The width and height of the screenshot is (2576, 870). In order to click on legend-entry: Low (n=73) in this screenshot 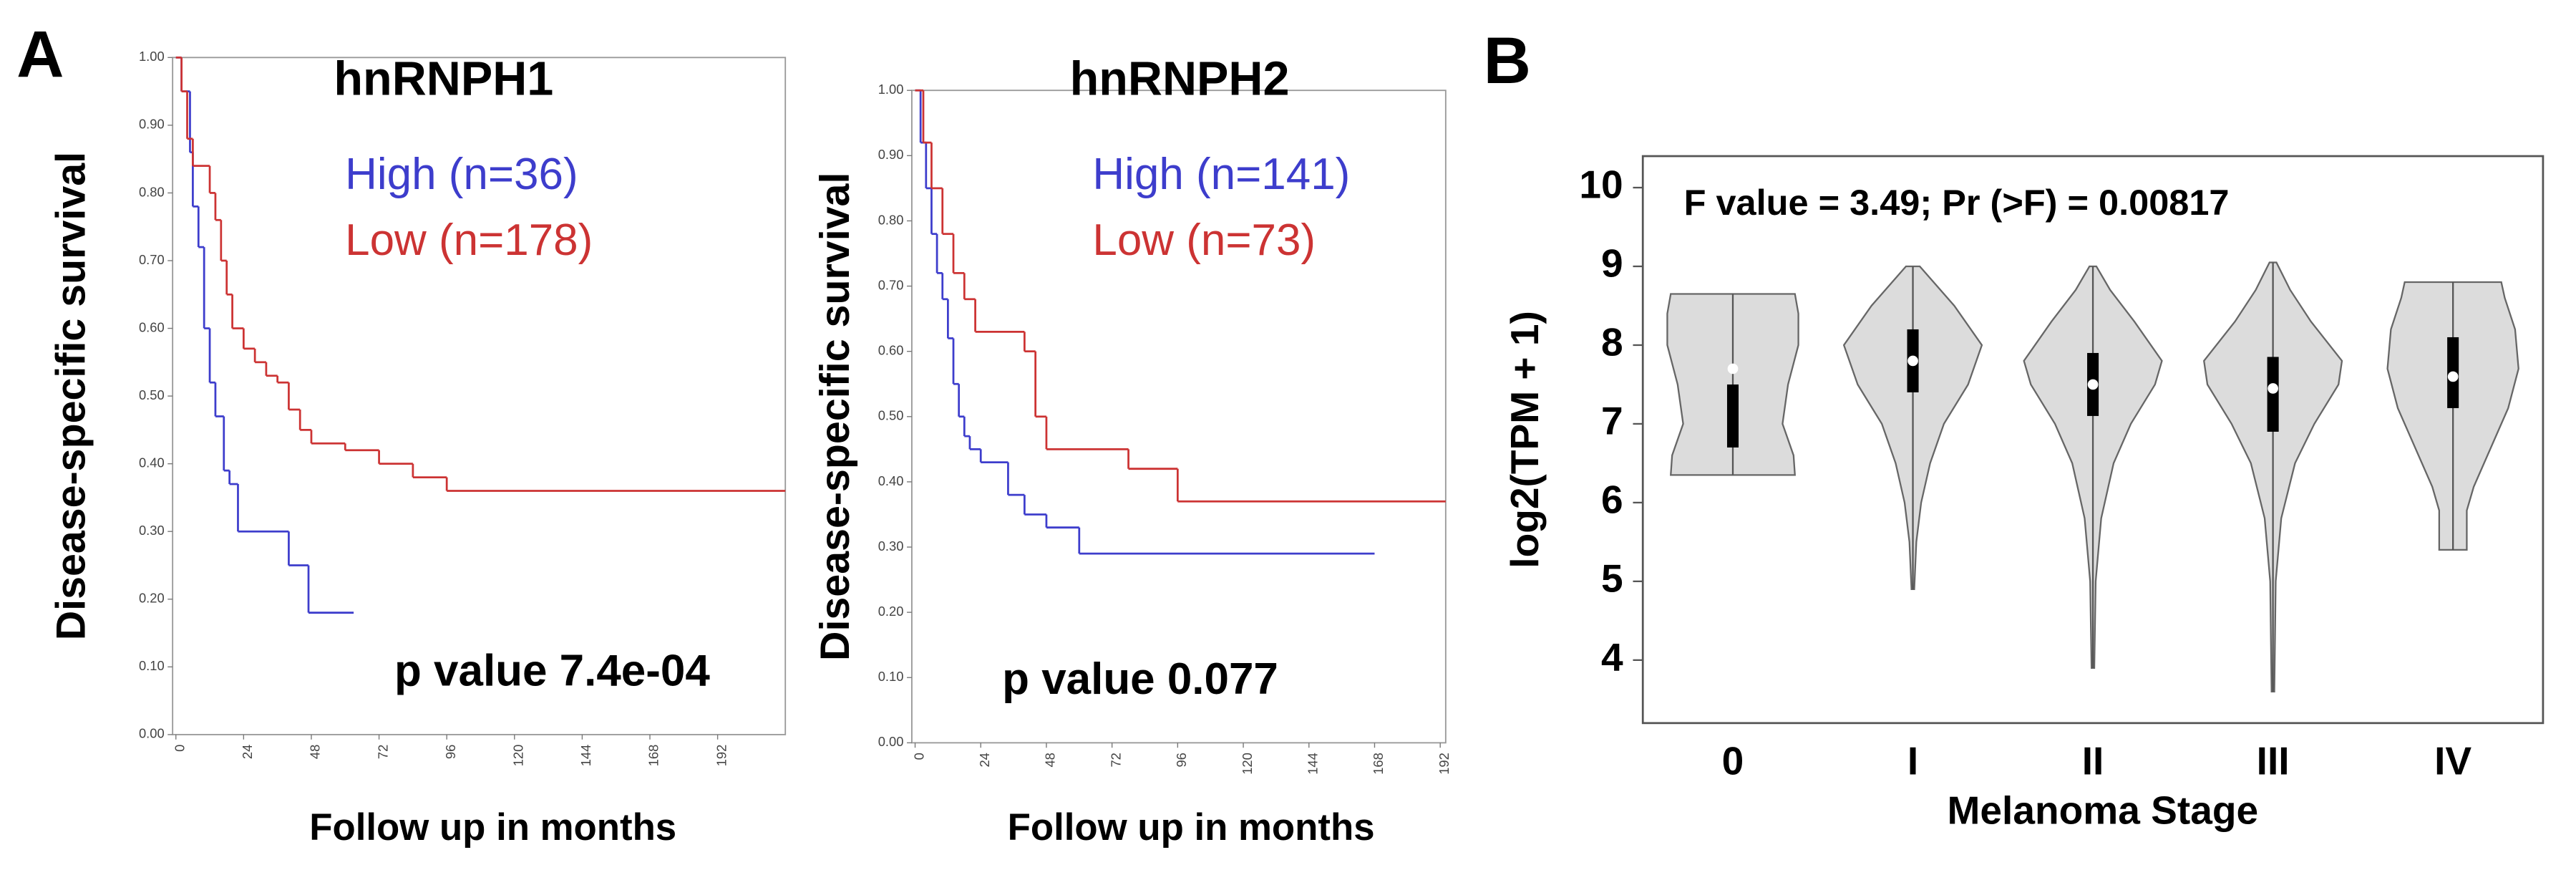, I will do `click(1204, 240)`.